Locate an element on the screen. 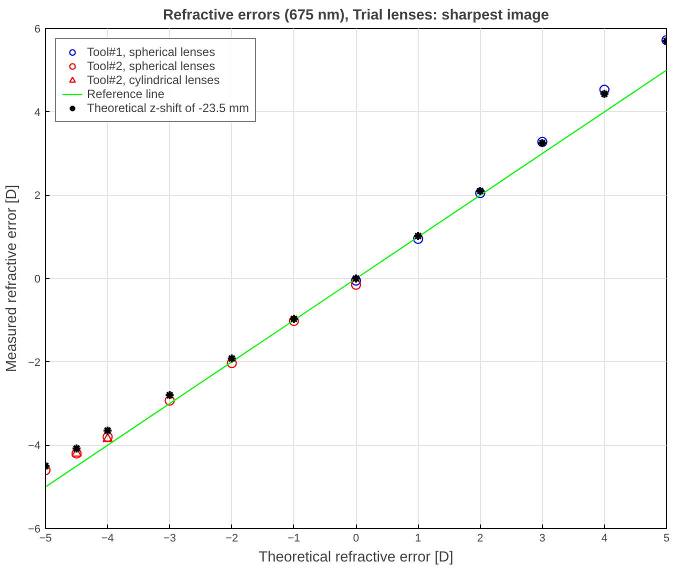 This screenshot has height=568, width=680. x-tick-label: −1 is located at coordinates (294, 538).